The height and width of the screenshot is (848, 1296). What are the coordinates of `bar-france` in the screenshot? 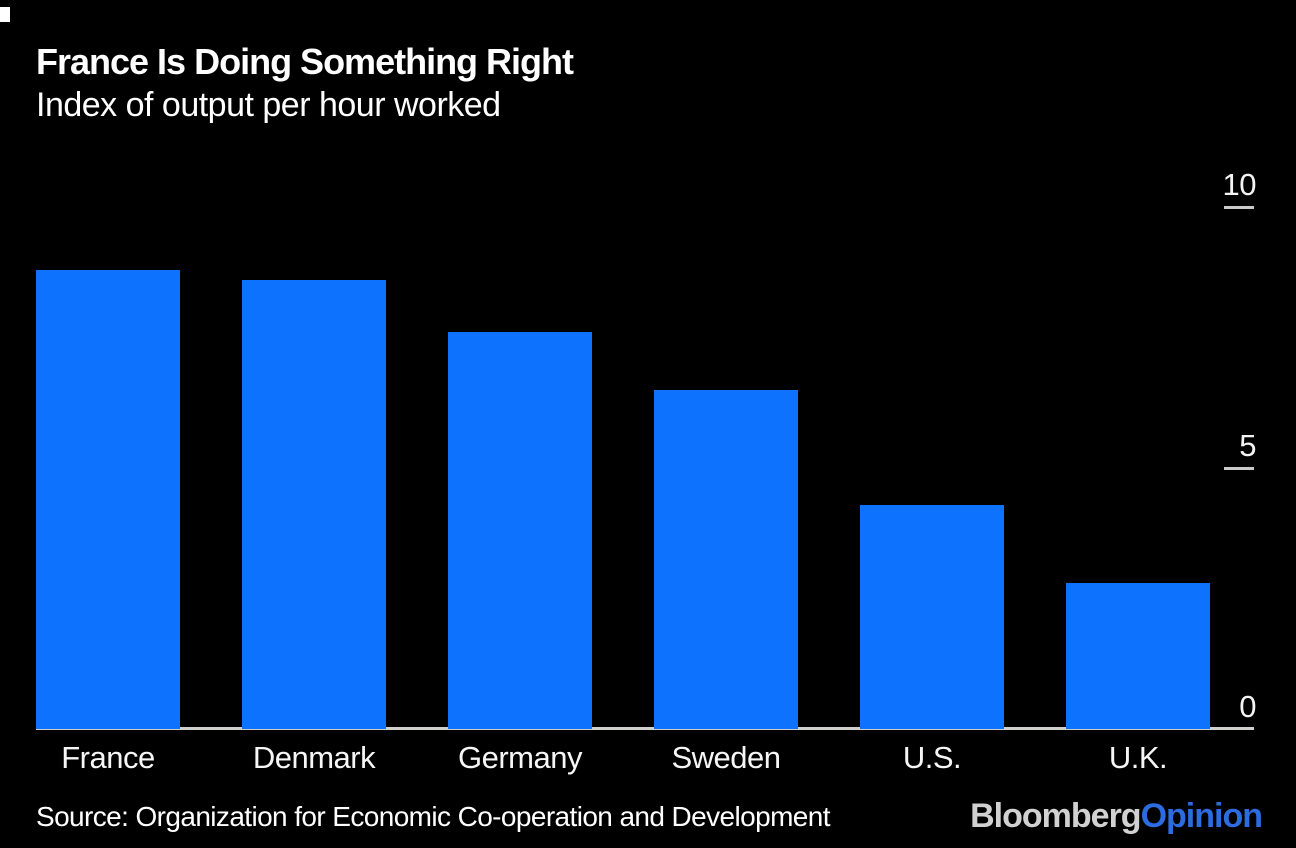 It's located at (108, 499).